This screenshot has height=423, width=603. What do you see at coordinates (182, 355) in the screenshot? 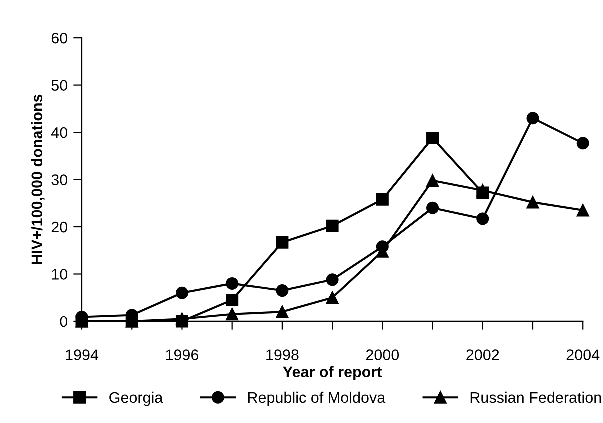
I see `x-tick-label: 1996` at bounding box center [182, 355].